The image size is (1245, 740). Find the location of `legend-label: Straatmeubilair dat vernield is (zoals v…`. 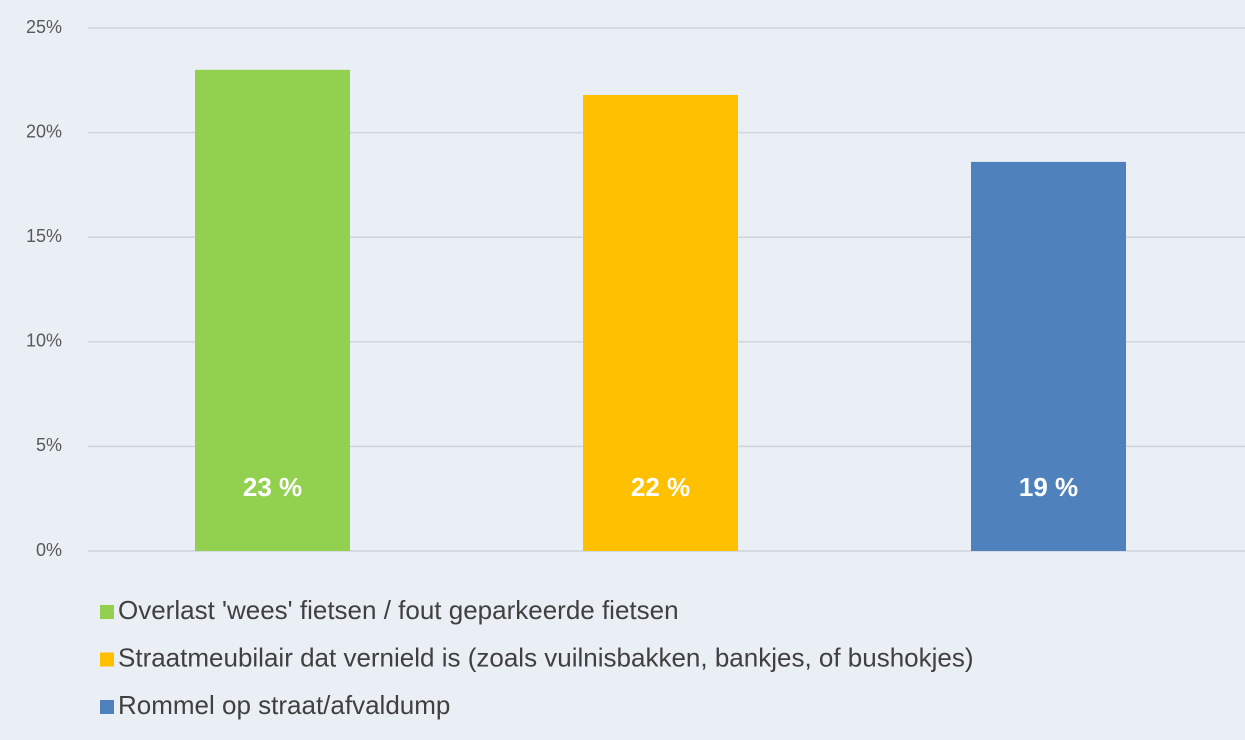

legend-label: Straatmeubilair dat vernield is (zoals v… is located at coordinates (546, 657).